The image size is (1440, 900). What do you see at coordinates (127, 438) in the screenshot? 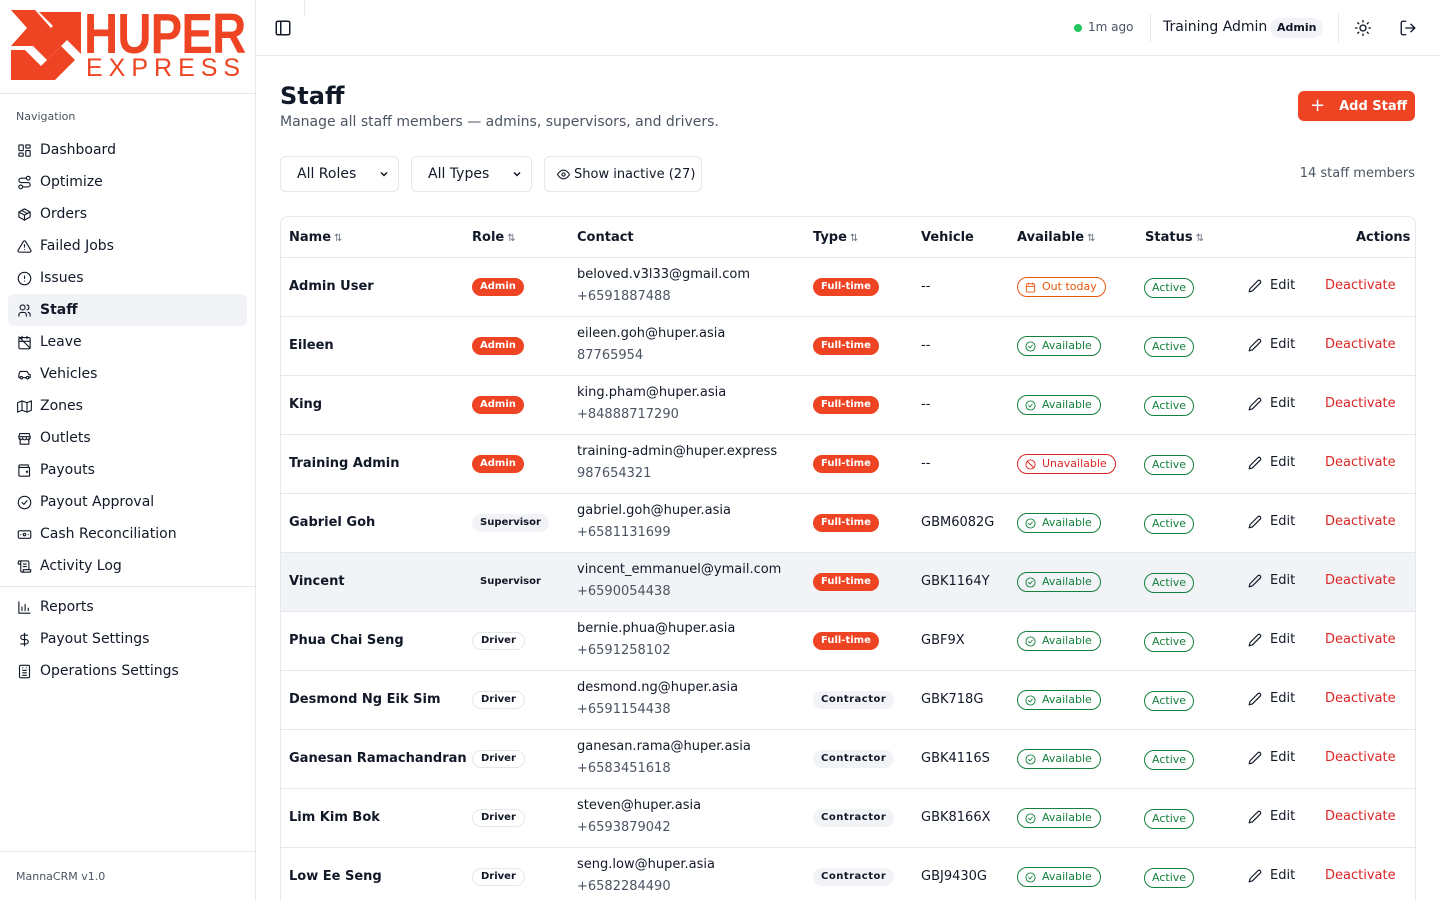
I see `sidebar-item-outlets: Outlets` at bounding box center [127, 438].